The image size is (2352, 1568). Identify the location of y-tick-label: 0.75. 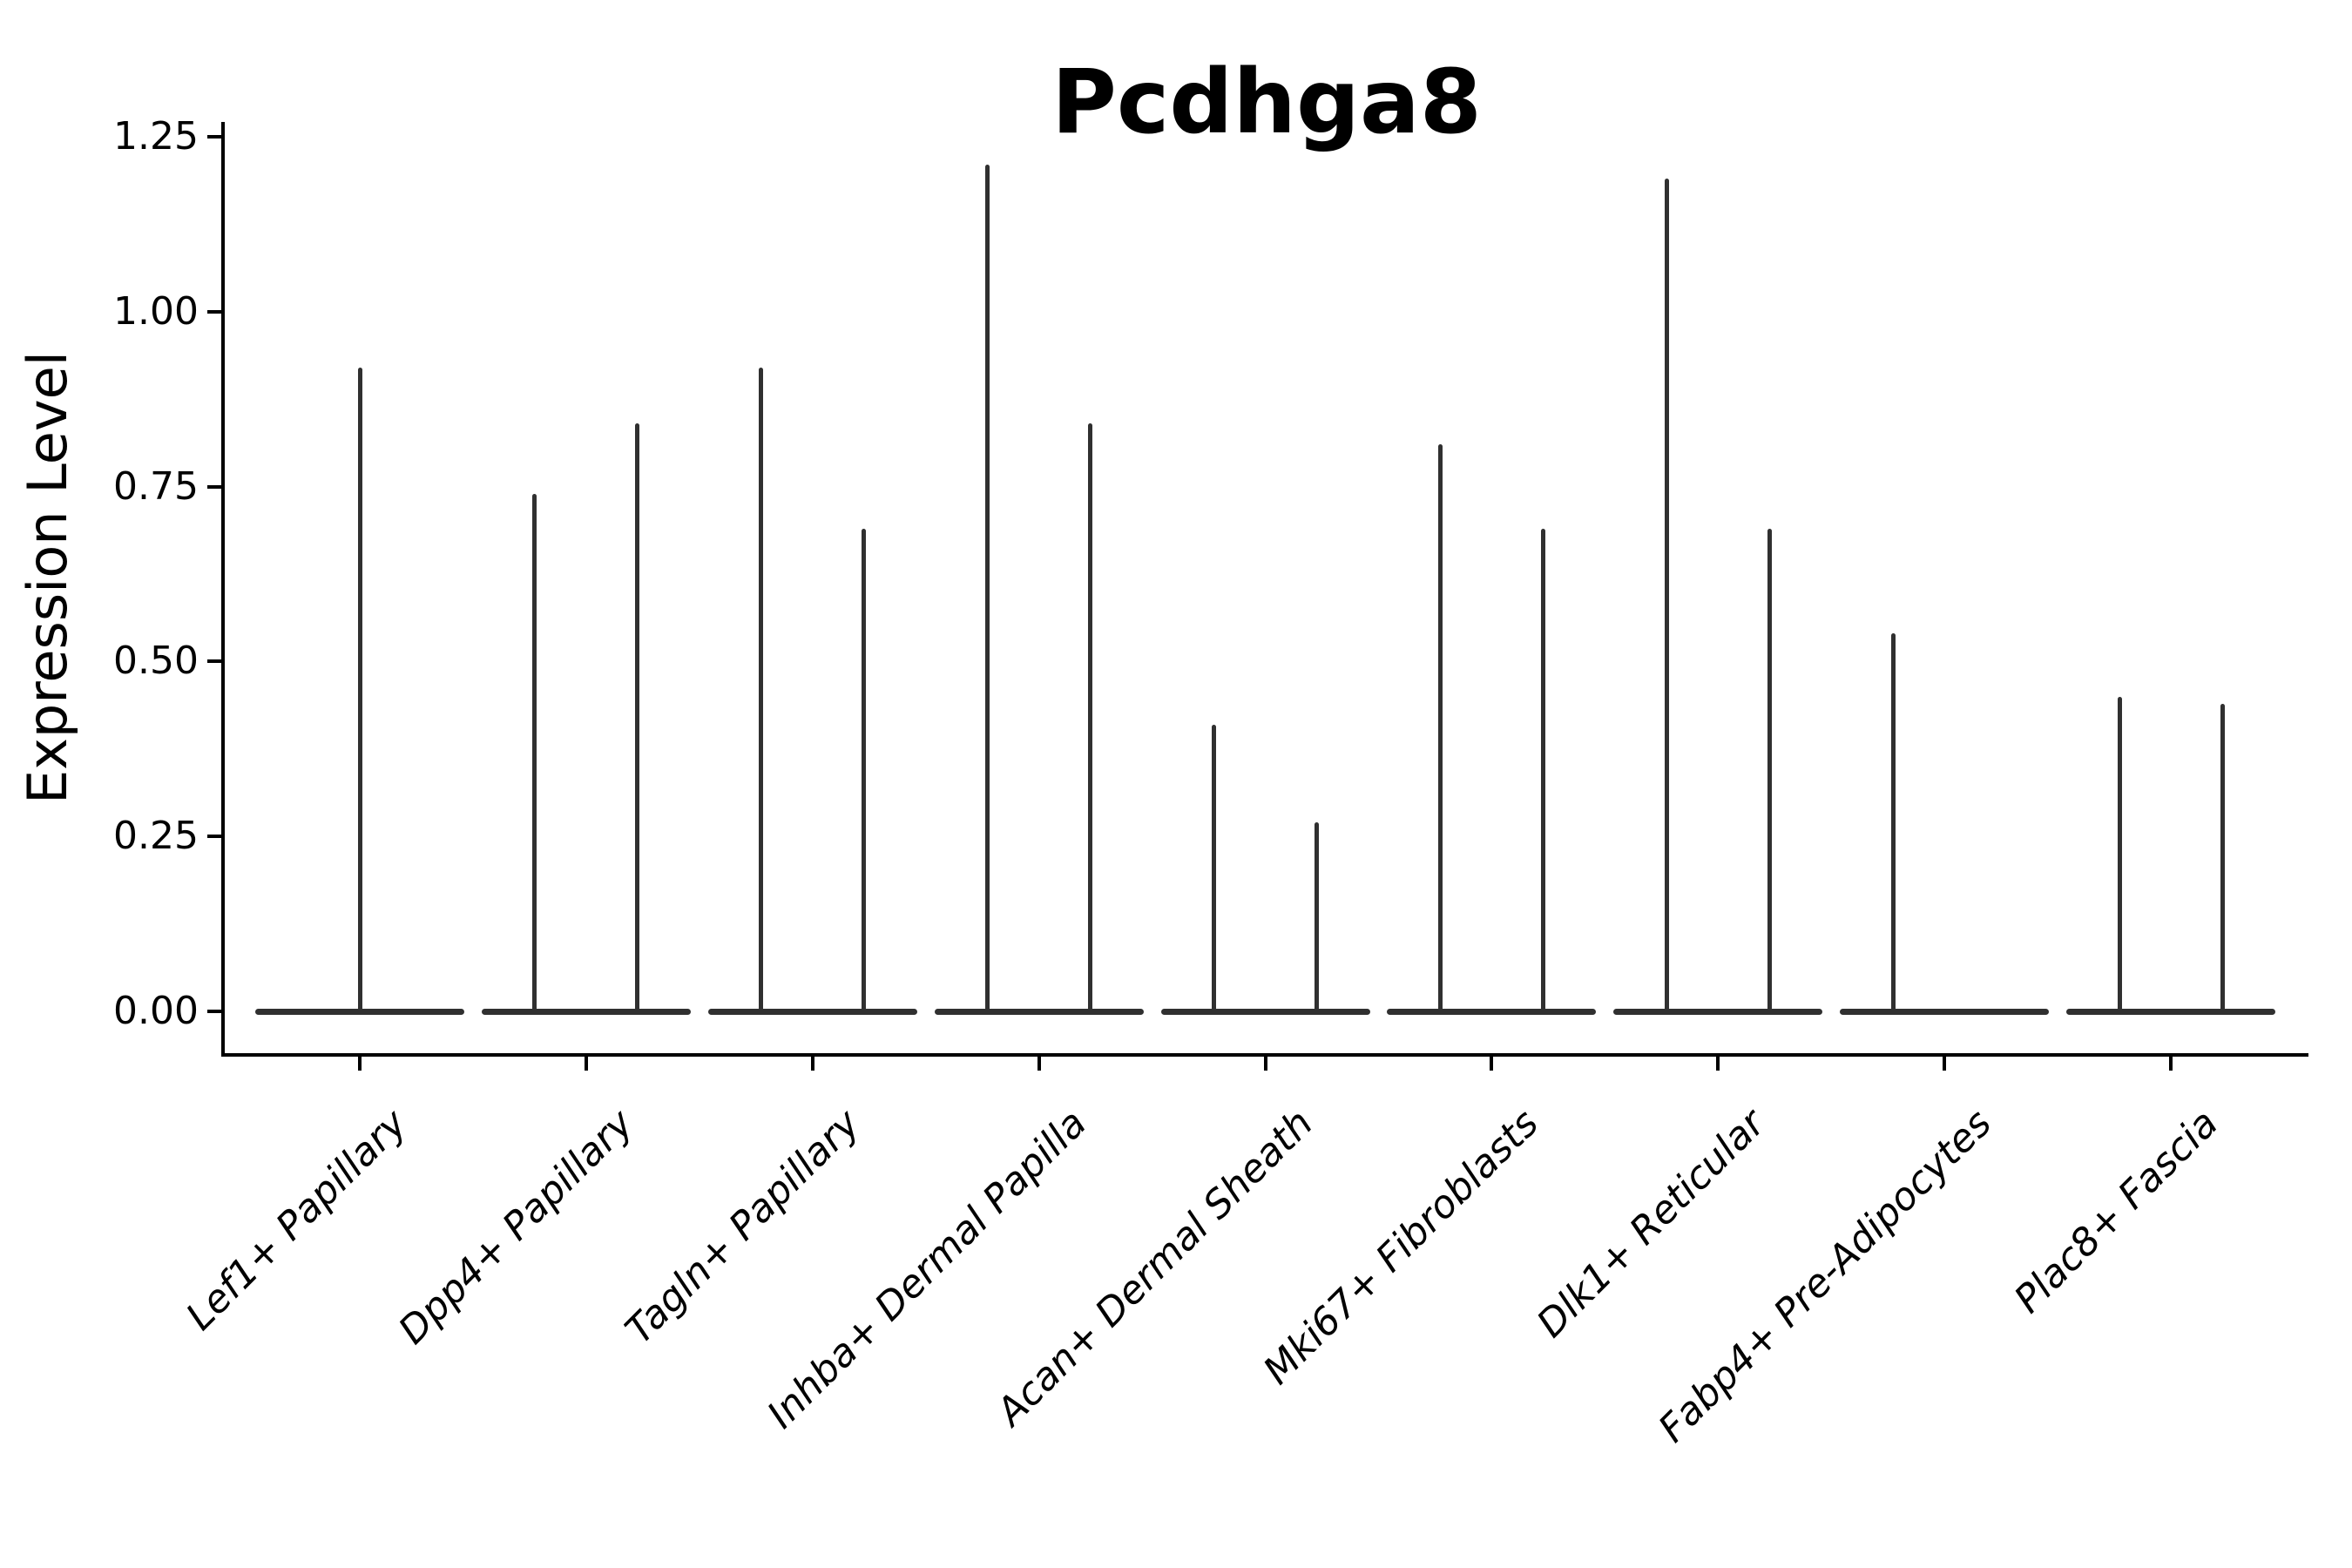
(156, 486).